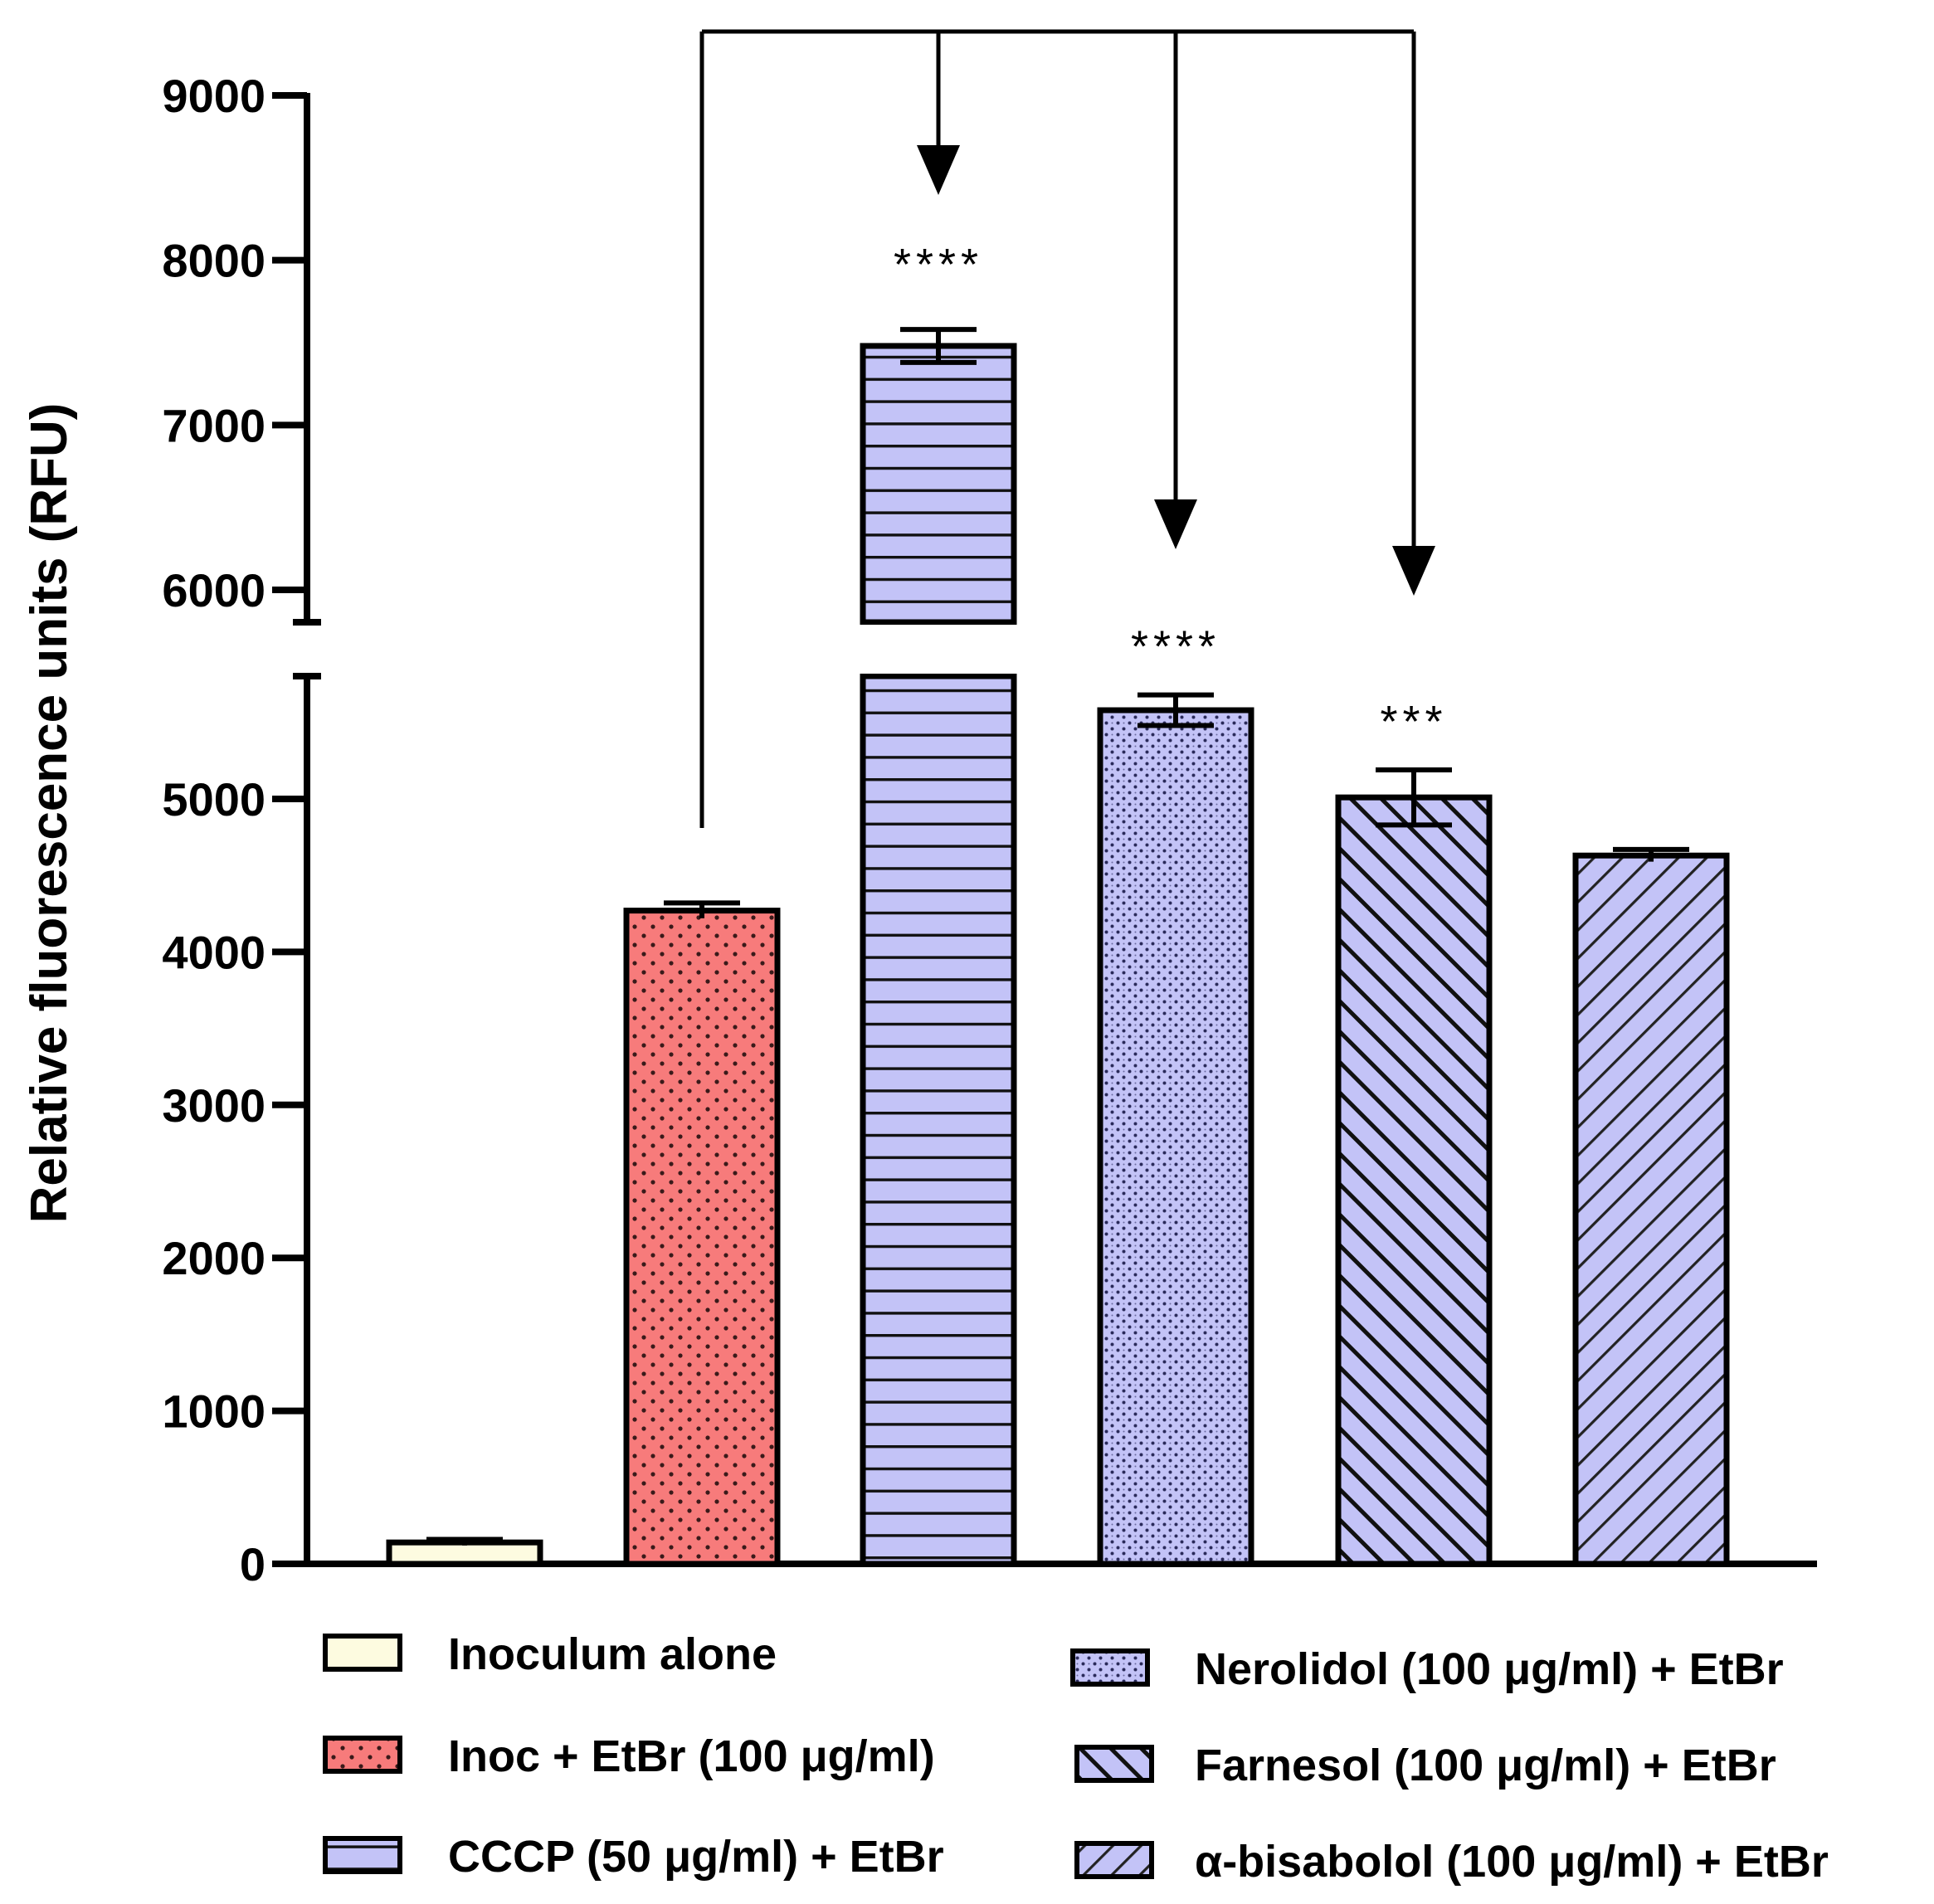 The width and height of the screenshot is (1934, 1904). What do you see at coordinates (702, 1237) in the screenshot?
I see `bar-inoc-etbr-100-g-ml` at bounding box center [702, 1237].